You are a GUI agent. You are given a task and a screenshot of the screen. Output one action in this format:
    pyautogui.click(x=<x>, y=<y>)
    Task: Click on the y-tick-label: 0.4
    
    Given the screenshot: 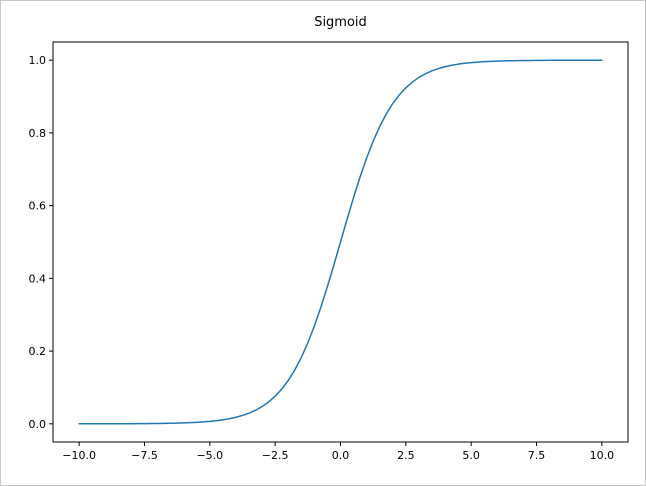 What is the action you would take?
    pyautogui.click(x=38, y=278)
    